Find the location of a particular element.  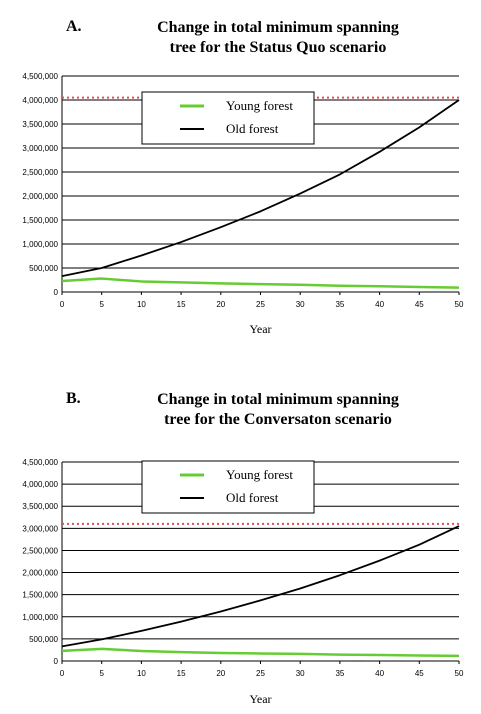

series-line-old-forest is located at coordinates (260, 586).